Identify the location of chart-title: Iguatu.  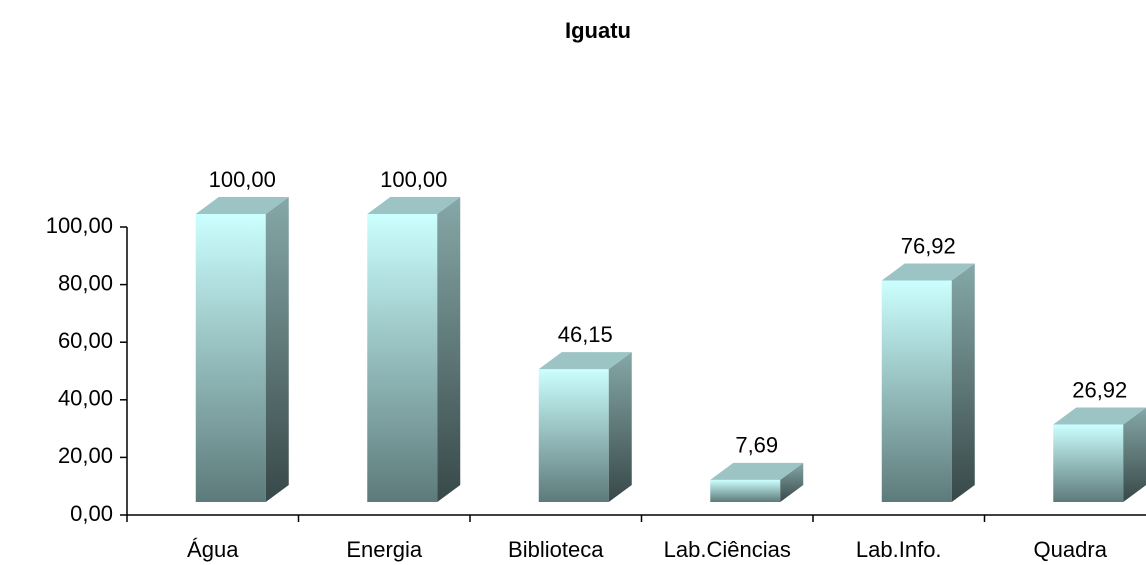
(598, 30).